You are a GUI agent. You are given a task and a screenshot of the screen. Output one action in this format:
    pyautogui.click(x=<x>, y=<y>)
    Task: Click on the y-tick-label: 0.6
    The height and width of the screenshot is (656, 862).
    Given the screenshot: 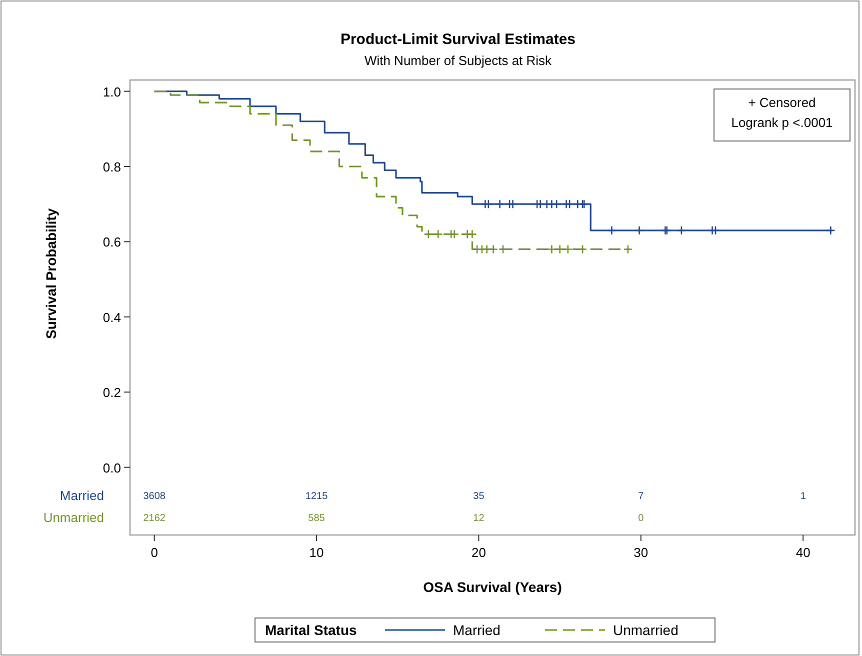 What is the action you would take?
    pyautogui.click(x=111, y=242)
    